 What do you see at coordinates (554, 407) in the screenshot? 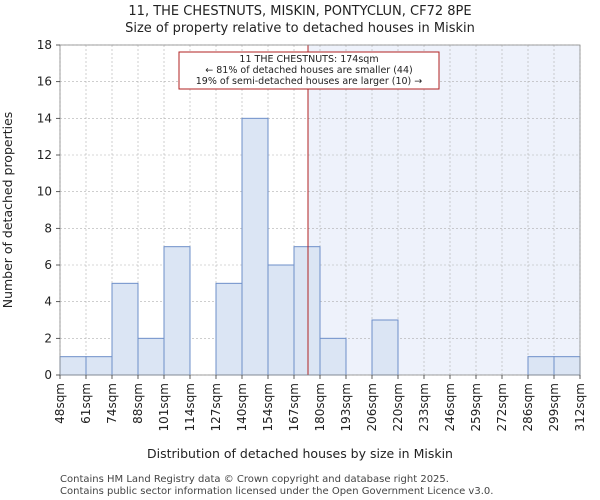
I see `x-tick-label: 299sqm` at bounding box center [554, 407].